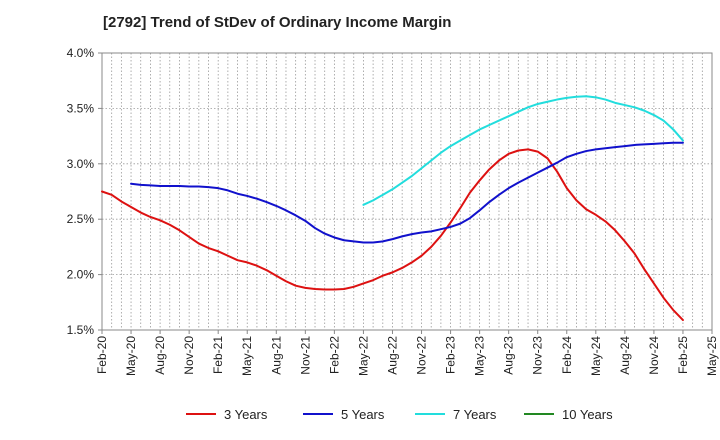 Image resolution: width=720 pixels, height=440 pixels. What do you see at coordinates (422, 355) in the screenshot?
I see `x-tick-label: Nov-22` at bounding box center [422, 355].